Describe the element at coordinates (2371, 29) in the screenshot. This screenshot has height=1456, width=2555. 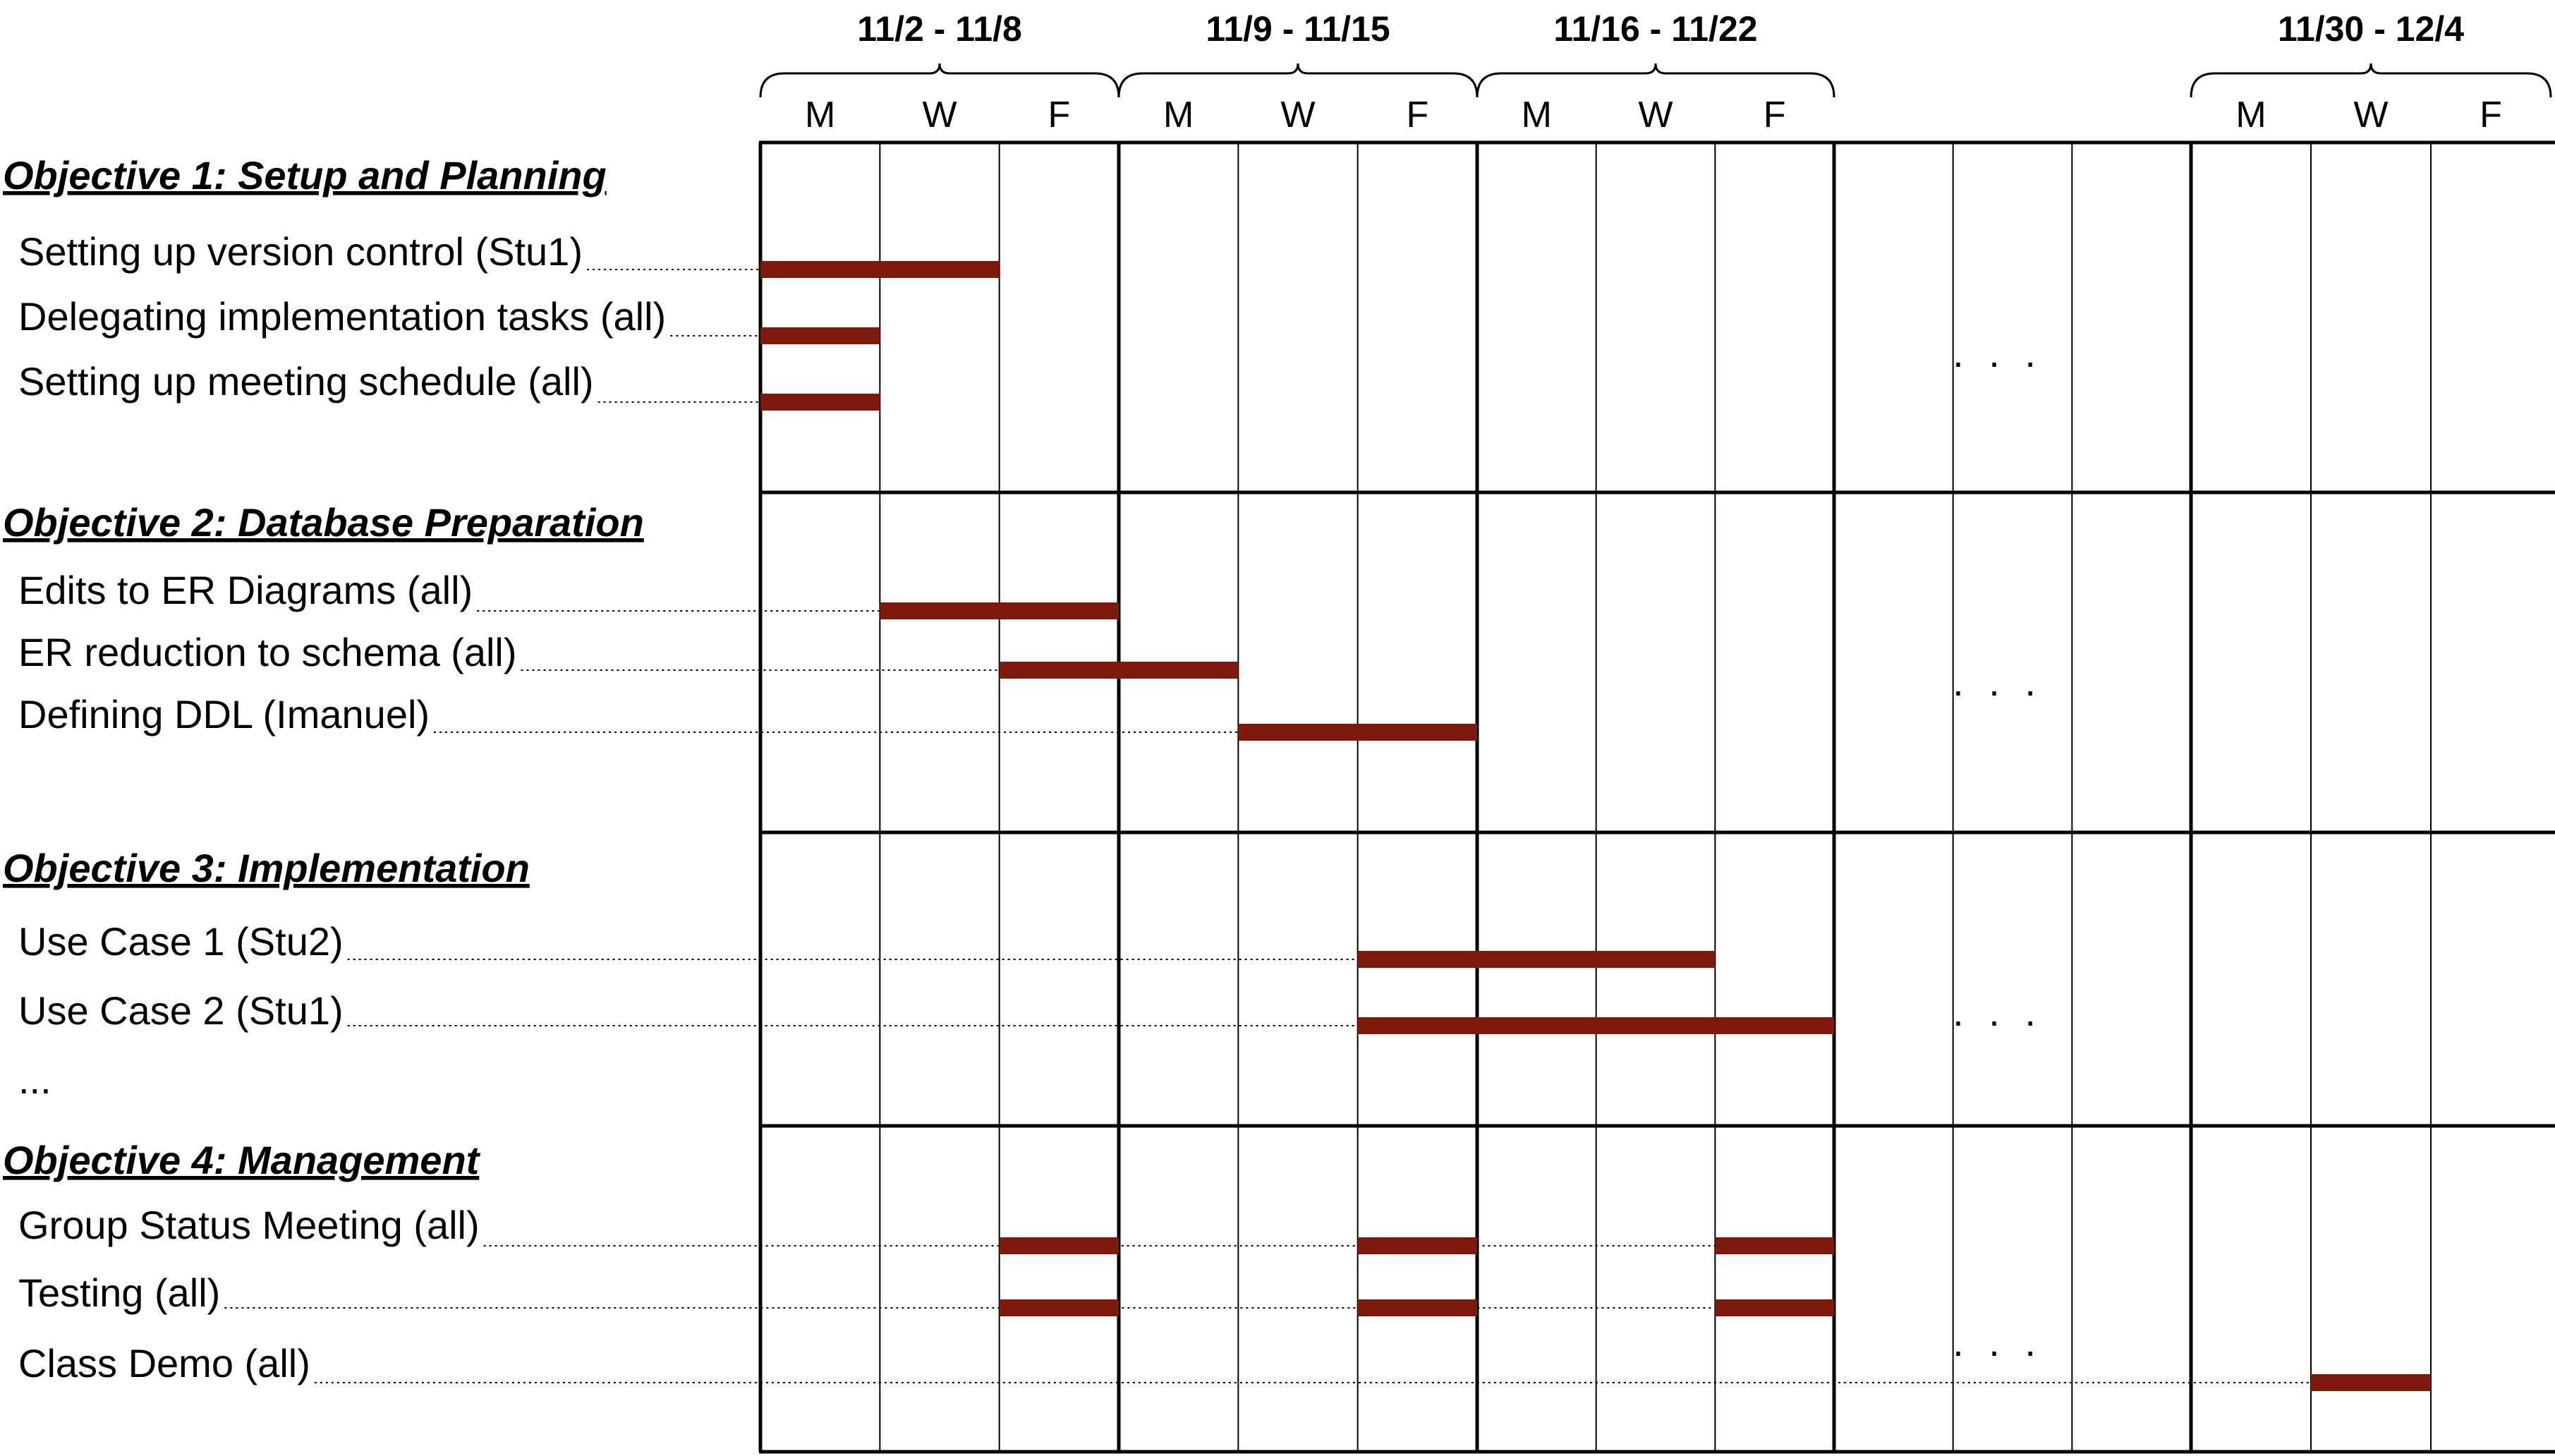
I see `week-label: 11/30 - 12/4` at that location.